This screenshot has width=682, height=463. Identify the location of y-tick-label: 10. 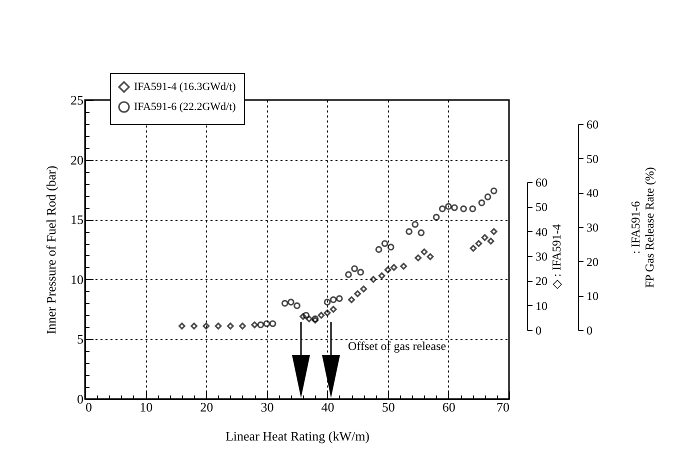
(77, 279).